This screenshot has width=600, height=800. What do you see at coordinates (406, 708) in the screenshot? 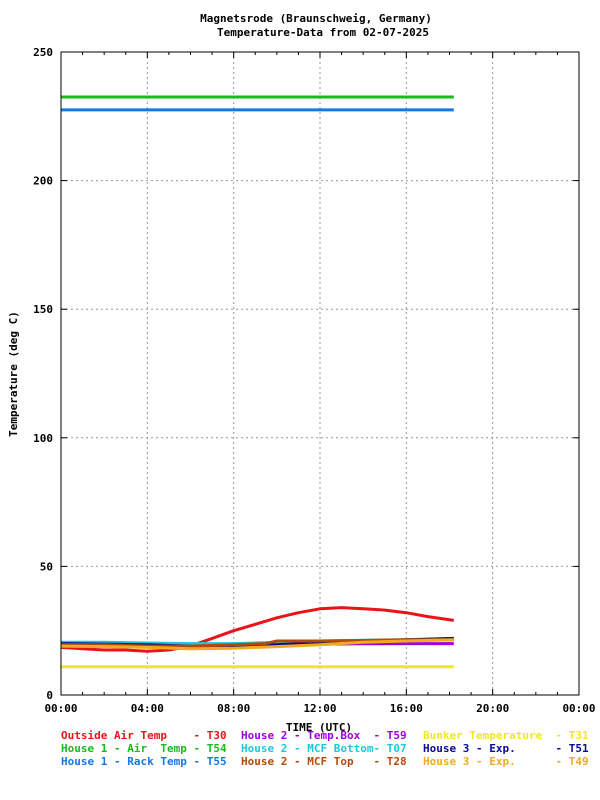
I see `x-tick-label: 16:00` at bounding box center [406, 708].